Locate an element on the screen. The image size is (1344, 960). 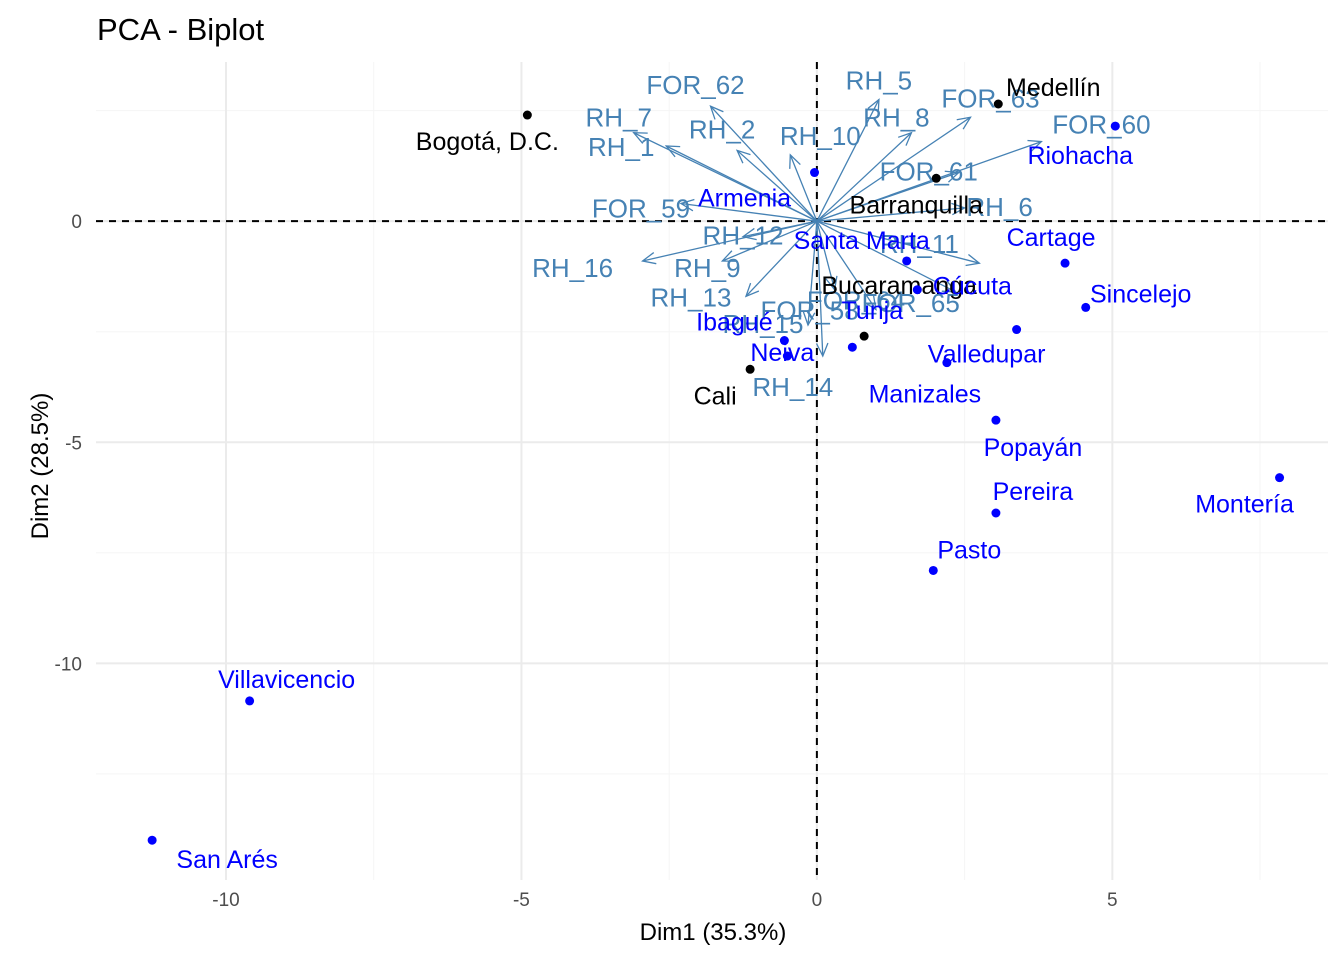
individual-label: Tunja is located at coordinates (873, 311).